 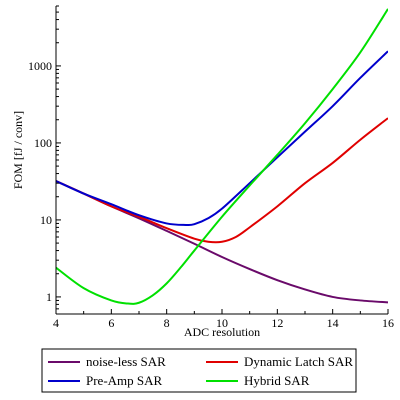 I want to click on x-tick-label: 14, so click(x=333, y=323).